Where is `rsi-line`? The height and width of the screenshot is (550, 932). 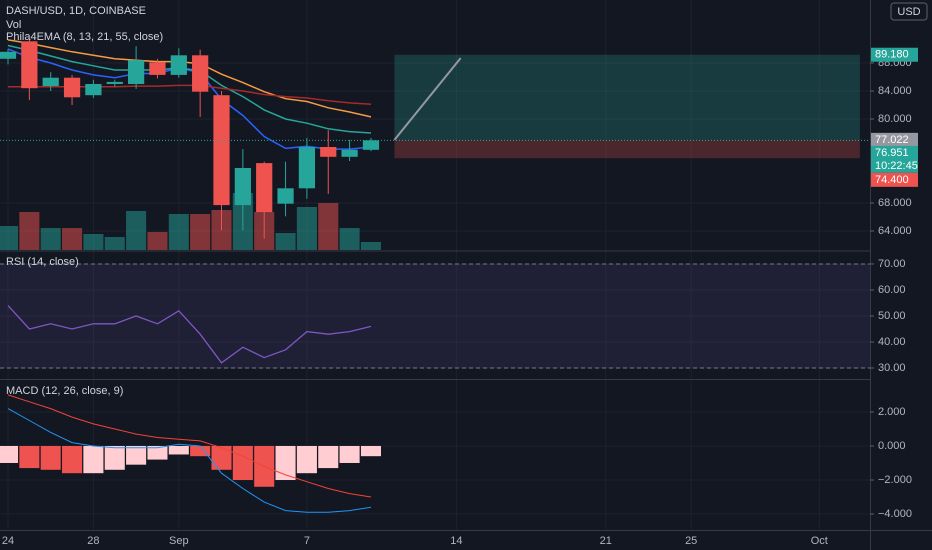 rsi-line is located at coordinates (189, 334).